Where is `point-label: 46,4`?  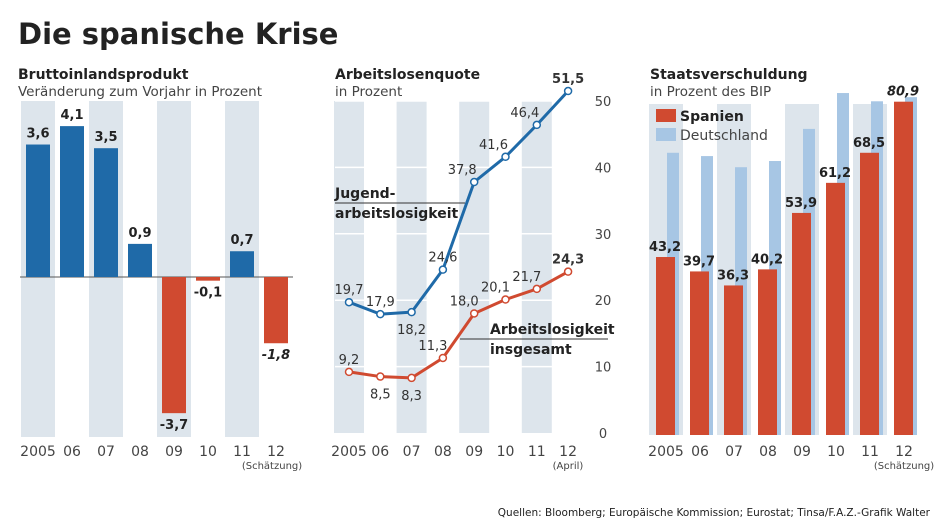 point-label: 46,4 is located at coordinates (524, 113).